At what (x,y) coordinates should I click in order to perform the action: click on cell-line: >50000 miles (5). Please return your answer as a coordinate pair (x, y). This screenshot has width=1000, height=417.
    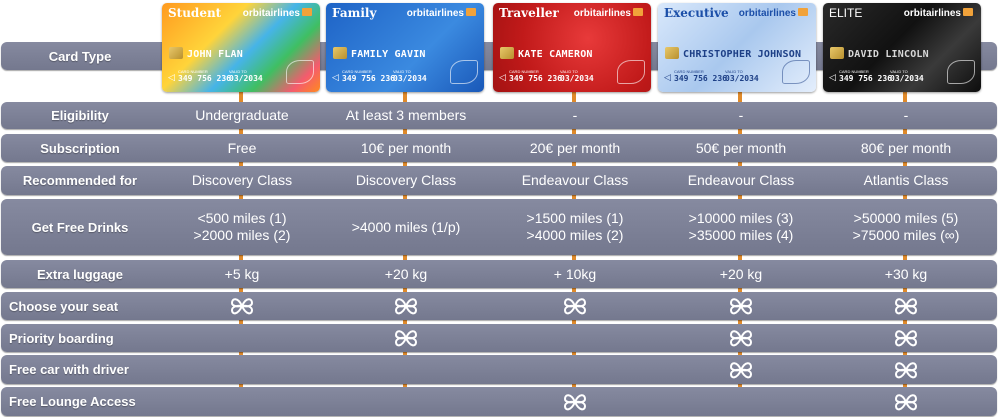
    Looking at the image, I should click on (906, 218).